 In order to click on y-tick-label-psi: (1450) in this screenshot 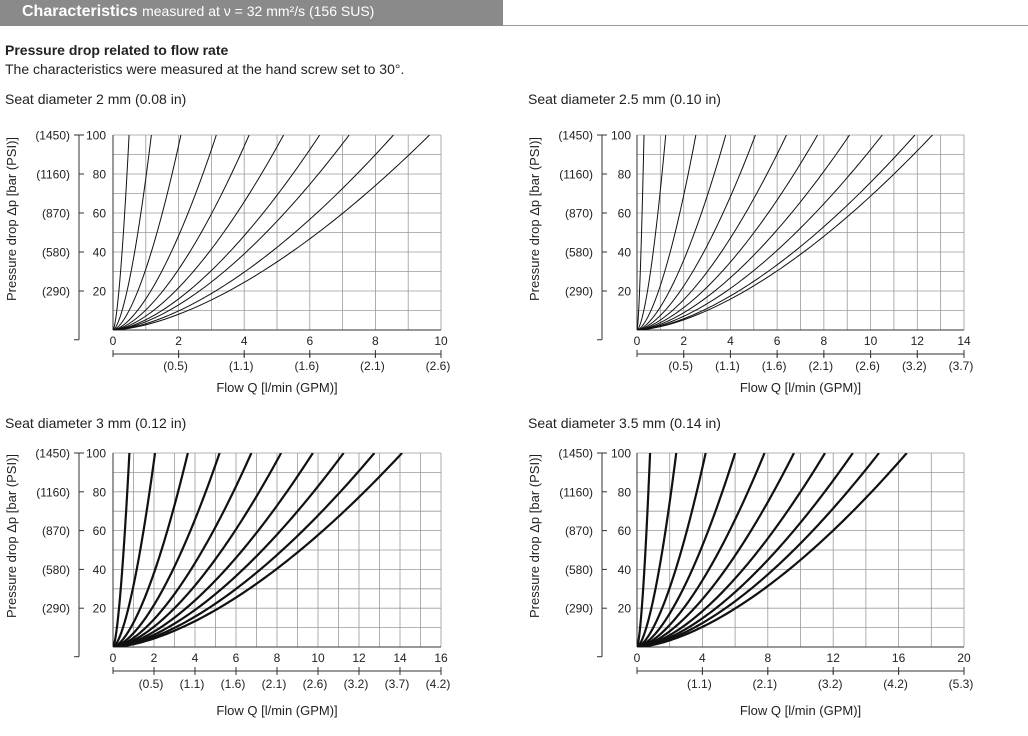, I will do `click(52, 136)`.